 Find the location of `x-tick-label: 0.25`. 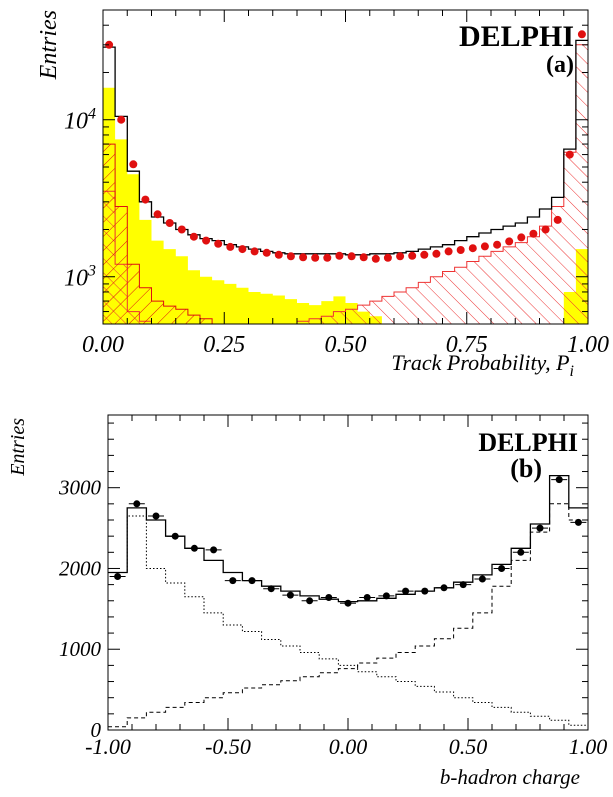

x-tick-label: 0.25 is located at coordinates (224, 345).